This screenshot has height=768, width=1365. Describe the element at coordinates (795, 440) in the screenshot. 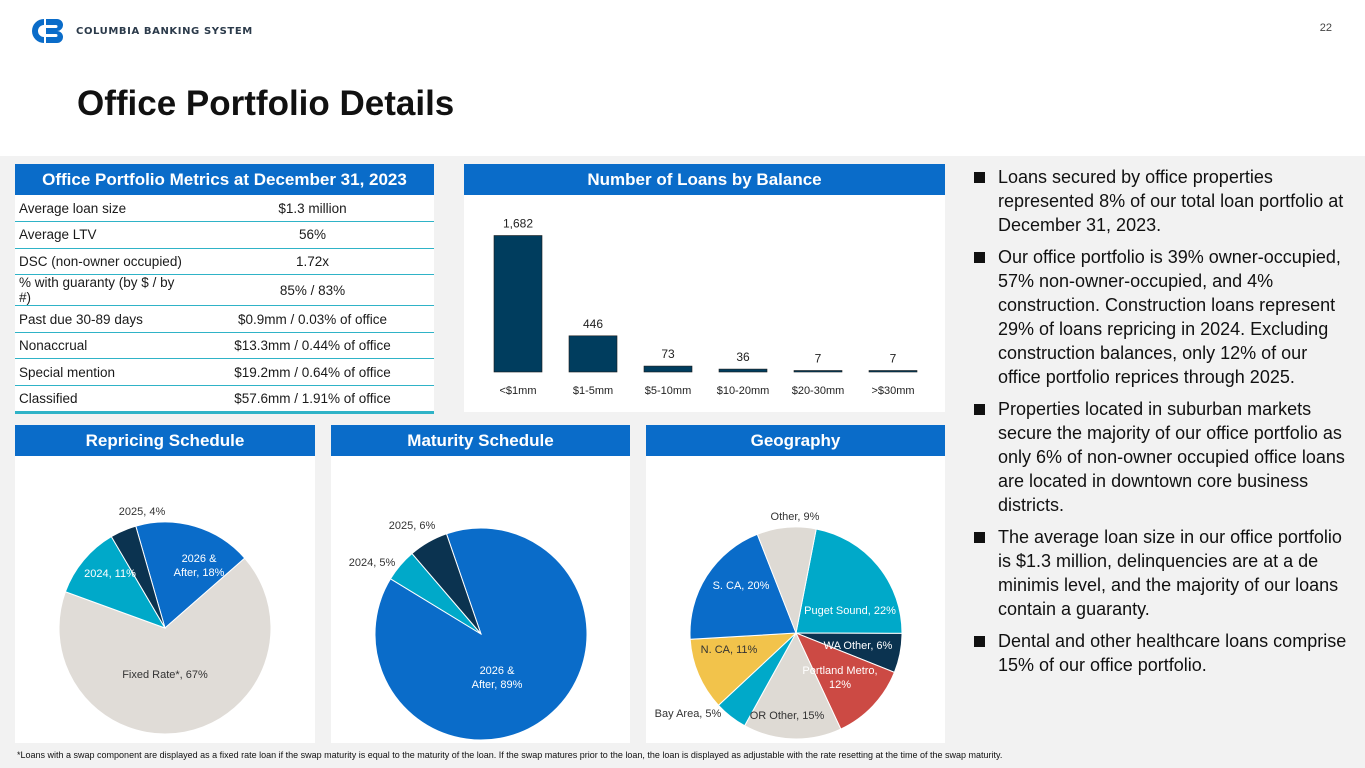

I see `geography-title: Geography` at that location.